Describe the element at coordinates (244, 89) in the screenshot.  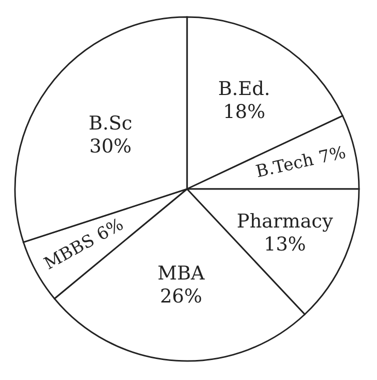
I see `slice-label: B.Ed.` at that location.